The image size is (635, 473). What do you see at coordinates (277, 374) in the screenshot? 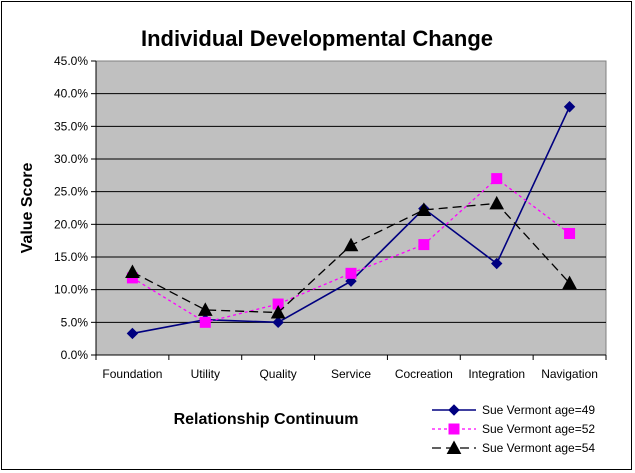
I see `x-tick-label: Quality` at bounding box center [277, 374].